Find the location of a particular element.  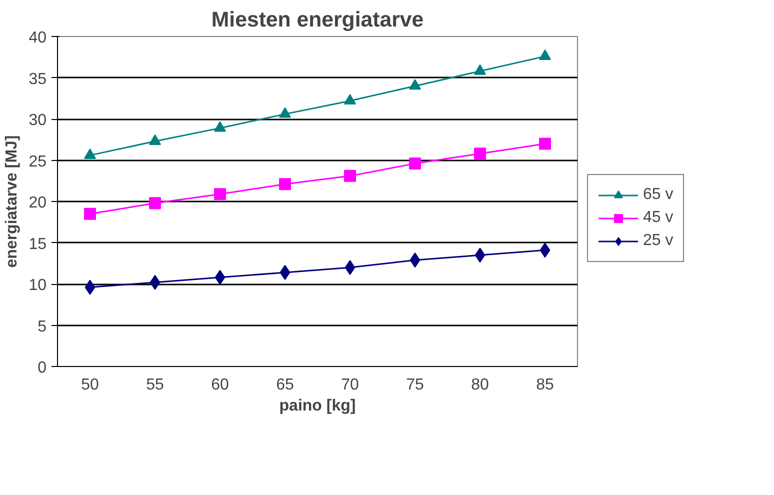

y-tick-label: 40 is located at coordinates (37, 38).